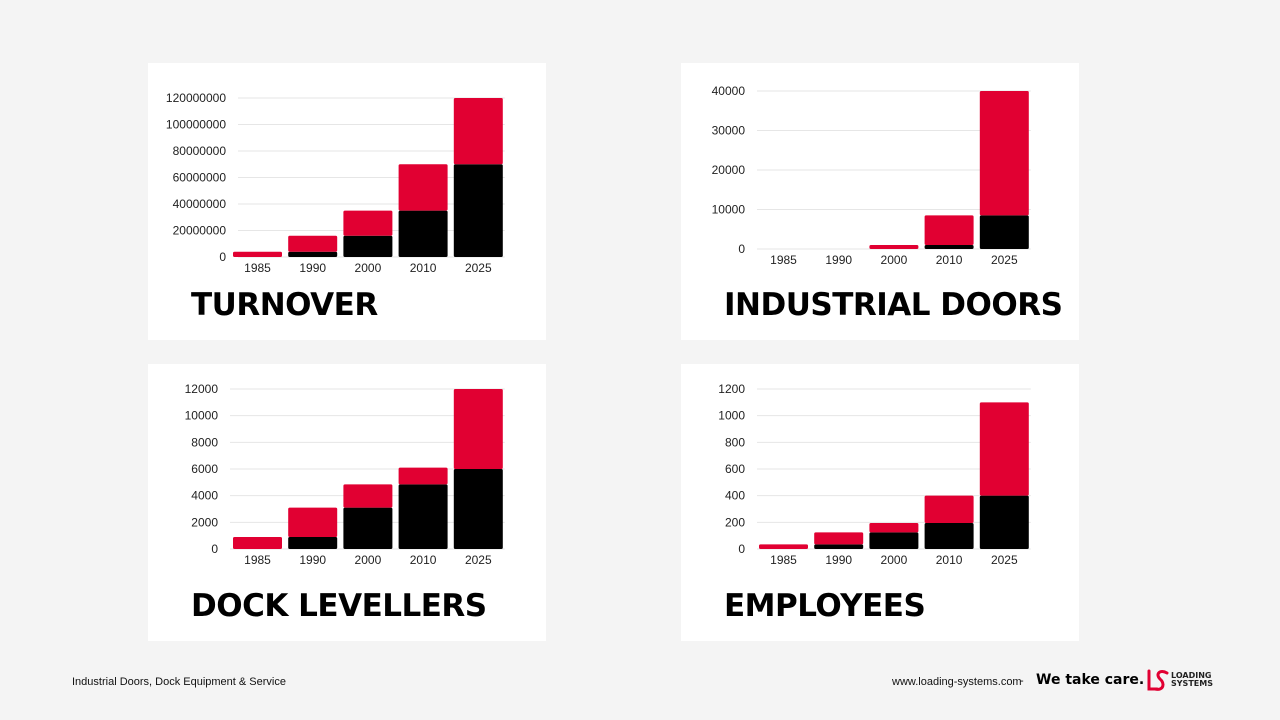 This screenshot has width=1280, height=720. What do you see at coordinates (735, 442) in the screenshot?
I see `y-tick-label: 800` at bounding box center [735, 442].